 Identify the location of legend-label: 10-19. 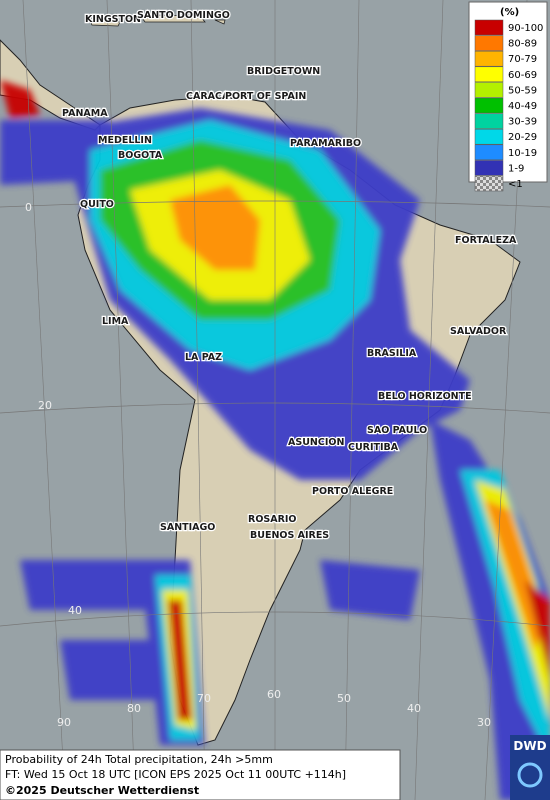
(522, 153).